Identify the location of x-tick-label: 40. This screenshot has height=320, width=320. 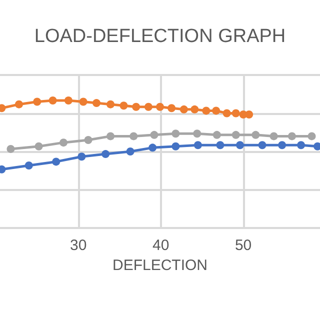
(161, 245).